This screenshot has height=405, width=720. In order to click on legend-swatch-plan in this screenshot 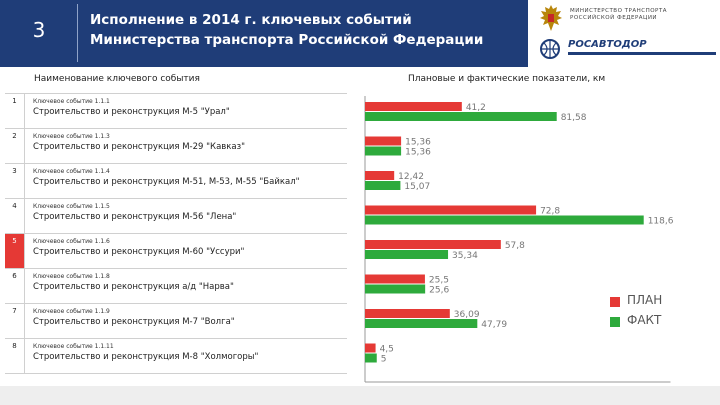, I will do `click(615, 302)`.